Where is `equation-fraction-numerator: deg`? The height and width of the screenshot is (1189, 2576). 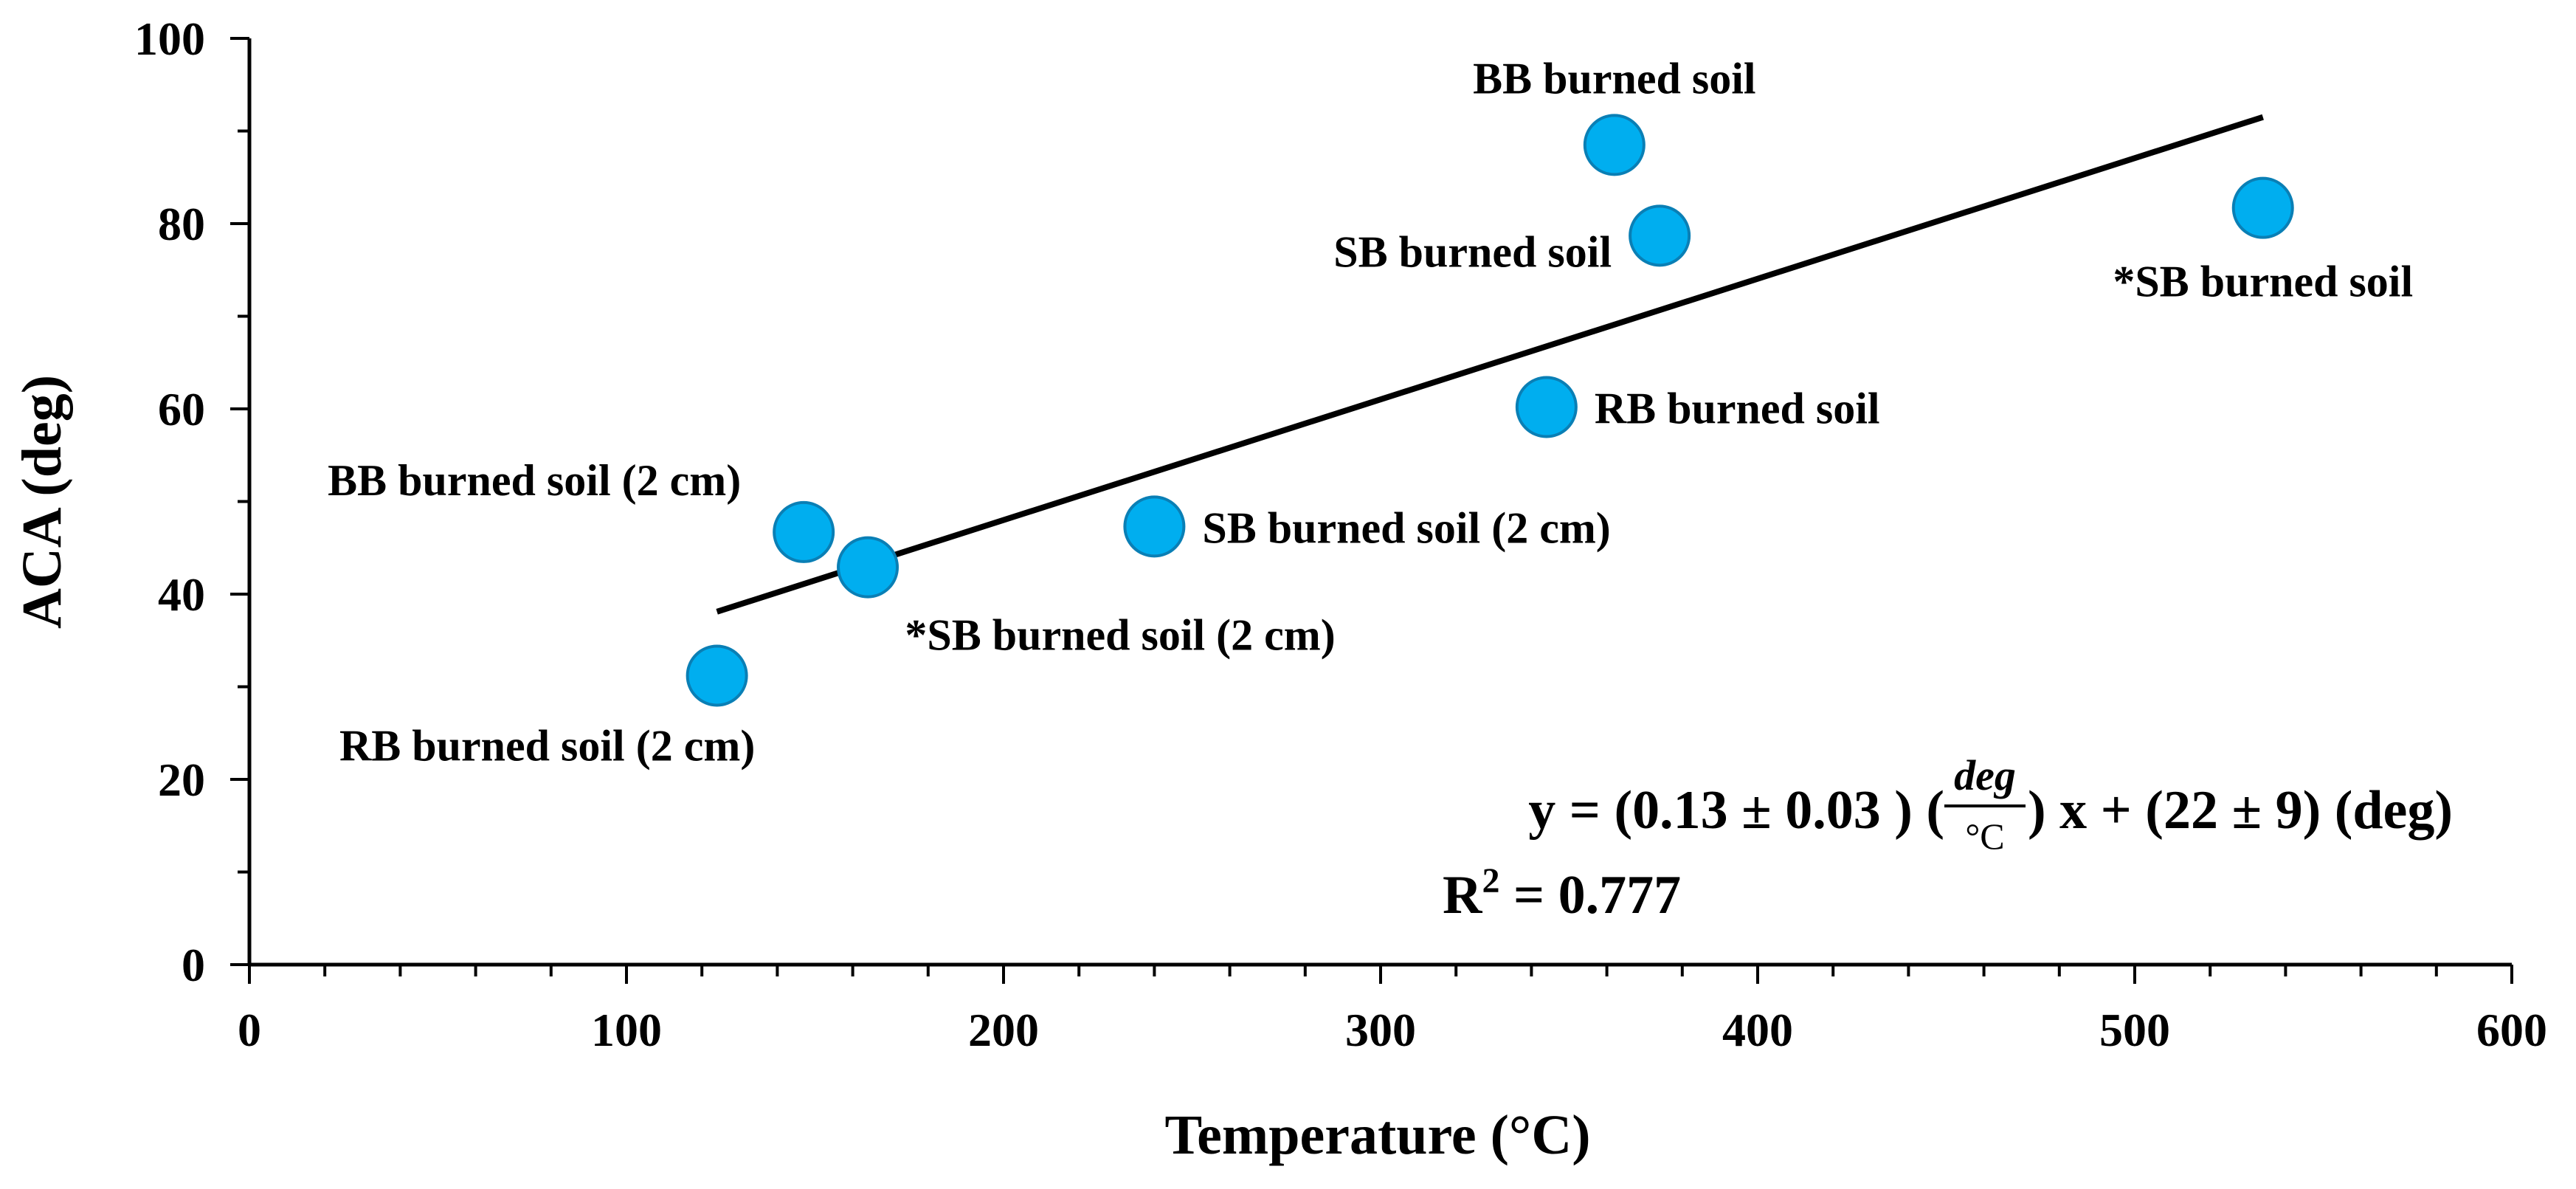 equation-fraction-numerator: deg is located at coordinates (1985, 775).